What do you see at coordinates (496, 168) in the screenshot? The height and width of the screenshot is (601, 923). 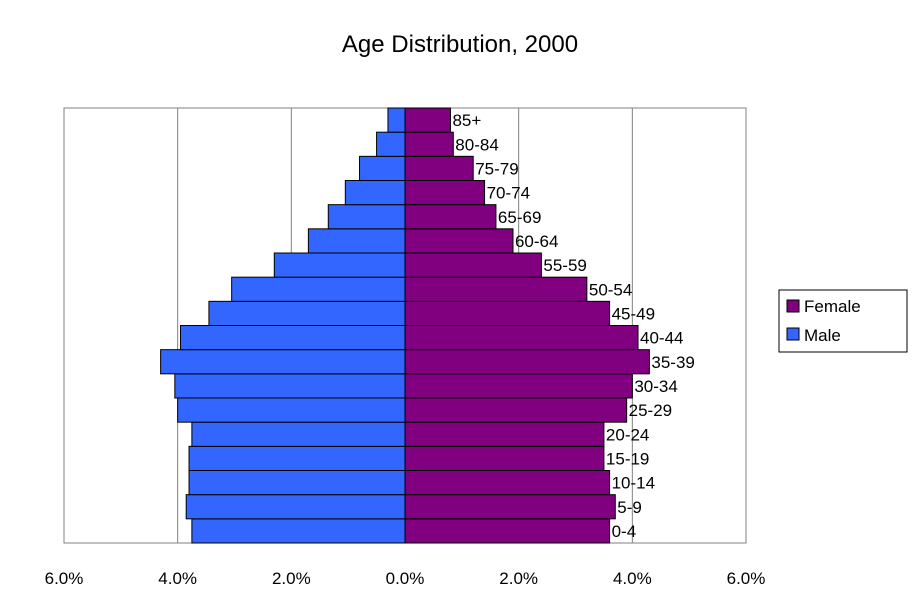 I see `category-label: 75-79` at bounding box center [496, 168].